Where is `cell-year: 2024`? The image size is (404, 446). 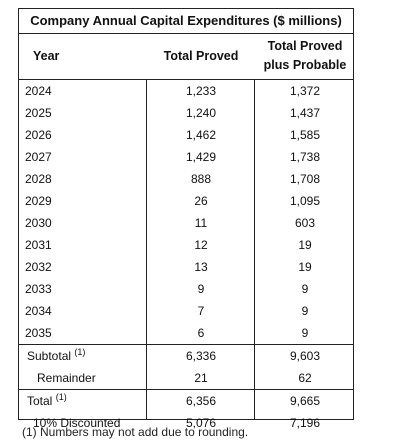 cell-year: 2024 is located at coordinates (38, 91).